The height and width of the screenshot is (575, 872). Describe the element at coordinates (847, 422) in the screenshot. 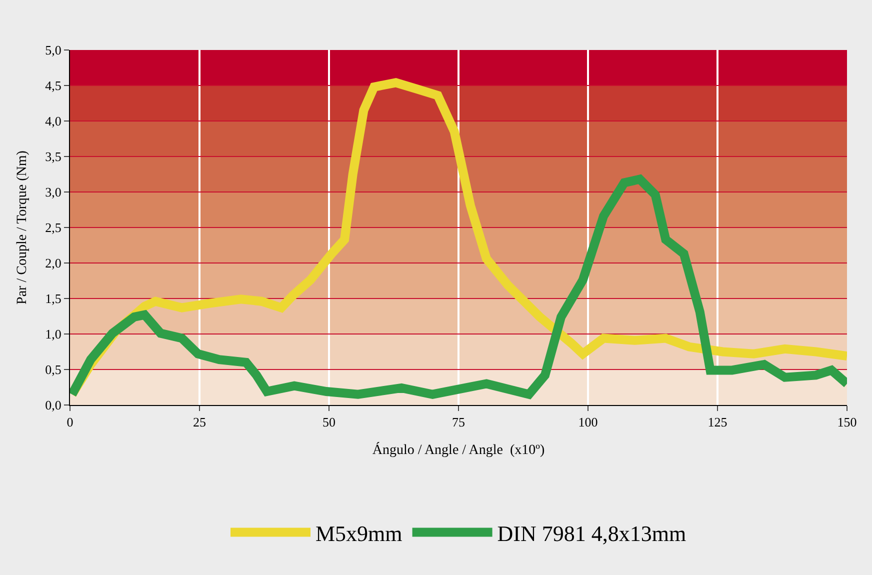

I see `x-tick-label: 150` at that location.